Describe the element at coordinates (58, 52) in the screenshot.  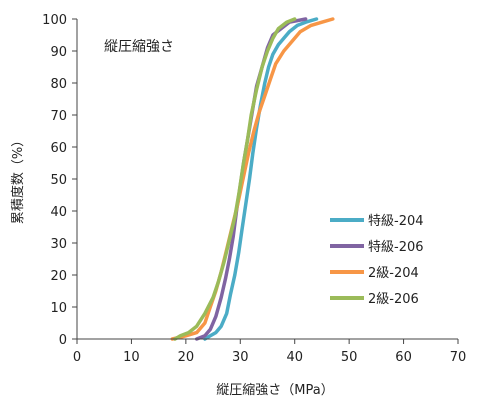
I see `y-tick-label: 90` at that location.